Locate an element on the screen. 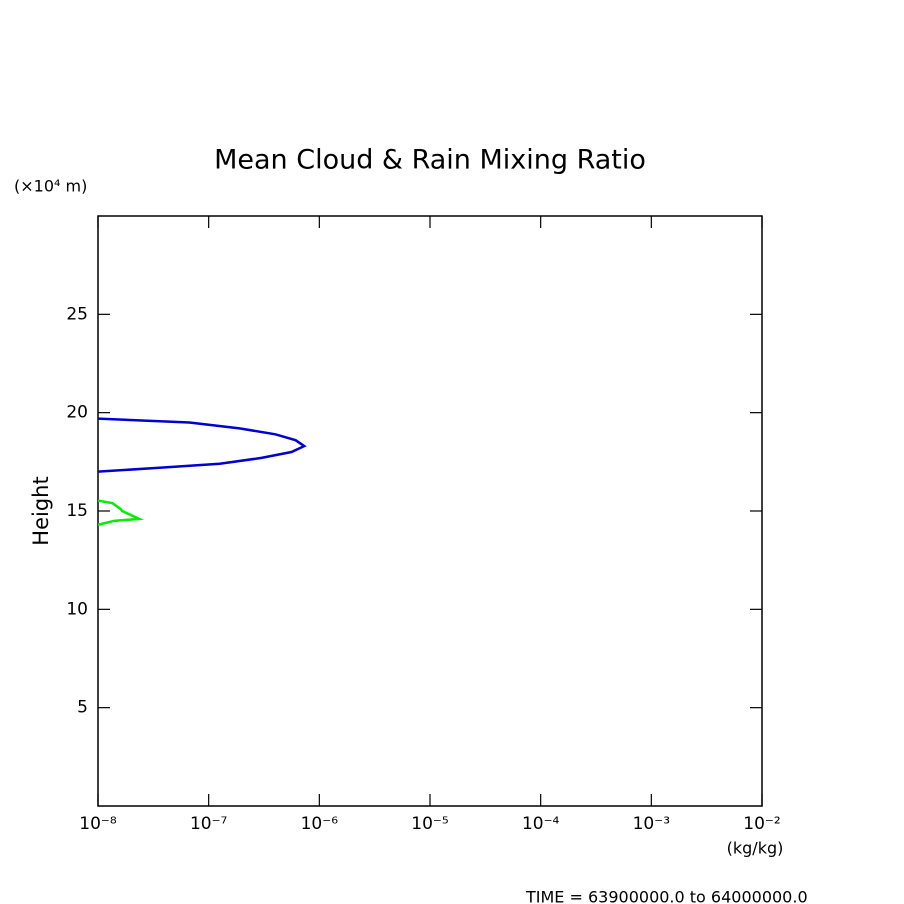 This screenshot has height=904, width=904. y-axis-label: Height is located at coordinates (41, 510).